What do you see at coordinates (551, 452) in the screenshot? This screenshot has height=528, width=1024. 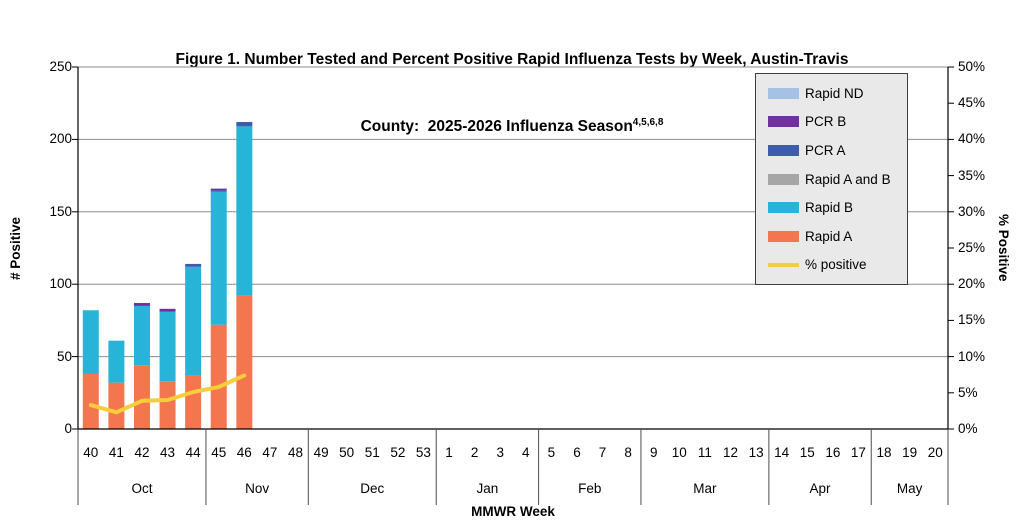 I see `week-label: 5` at bounding box center [551, 452].